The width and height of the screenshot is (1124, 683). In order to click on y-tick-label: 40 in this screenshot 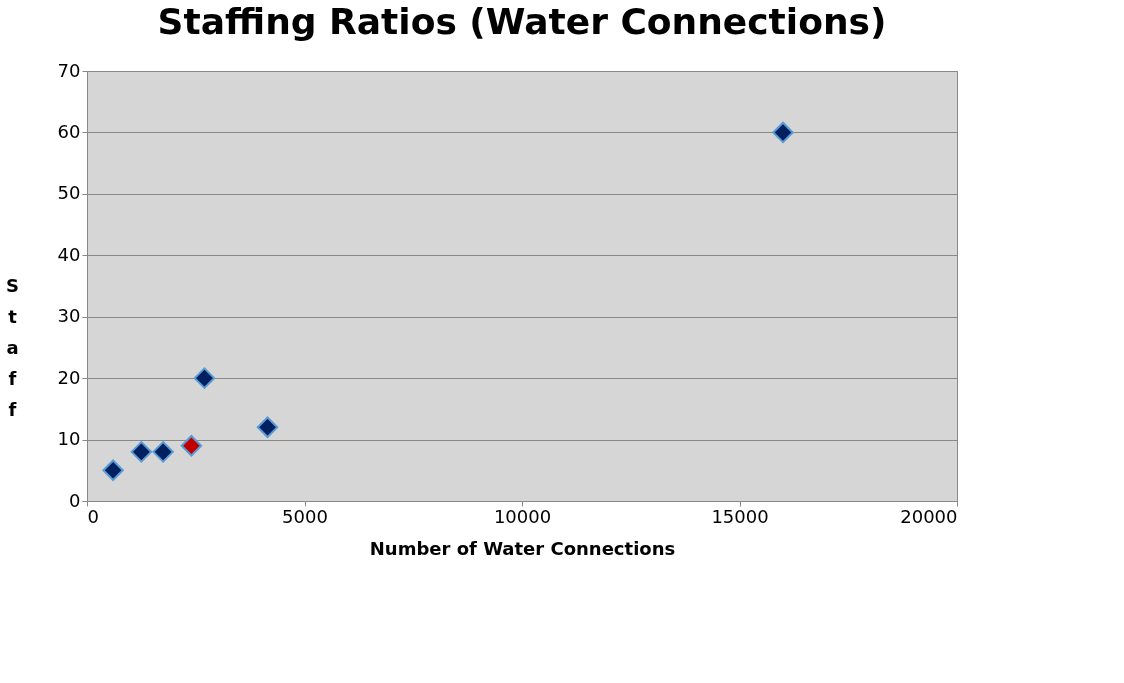, I will do `click(69, 254)`.